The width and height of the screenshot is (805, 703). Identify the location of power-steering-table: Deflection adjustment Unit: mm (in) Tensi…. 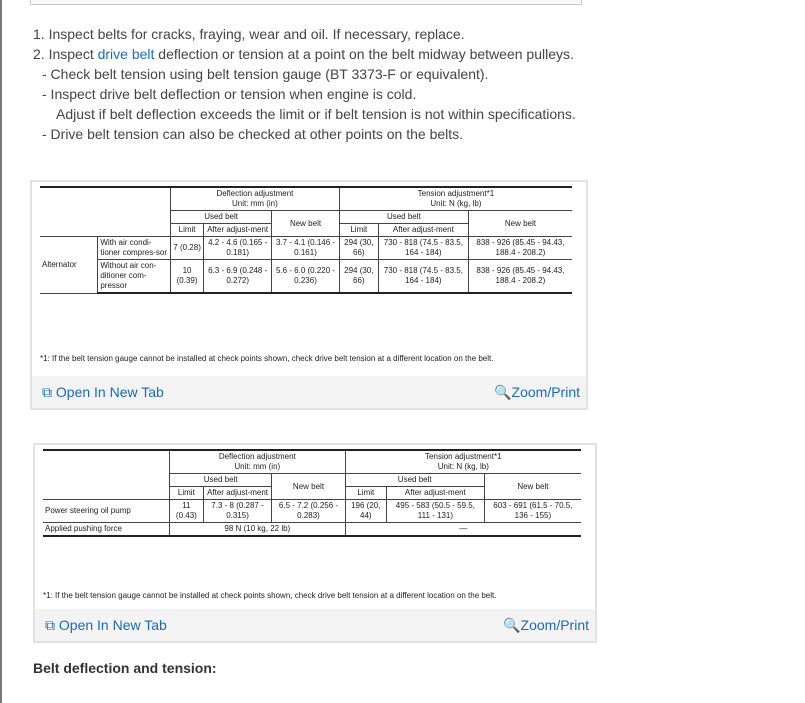
(312, 493).